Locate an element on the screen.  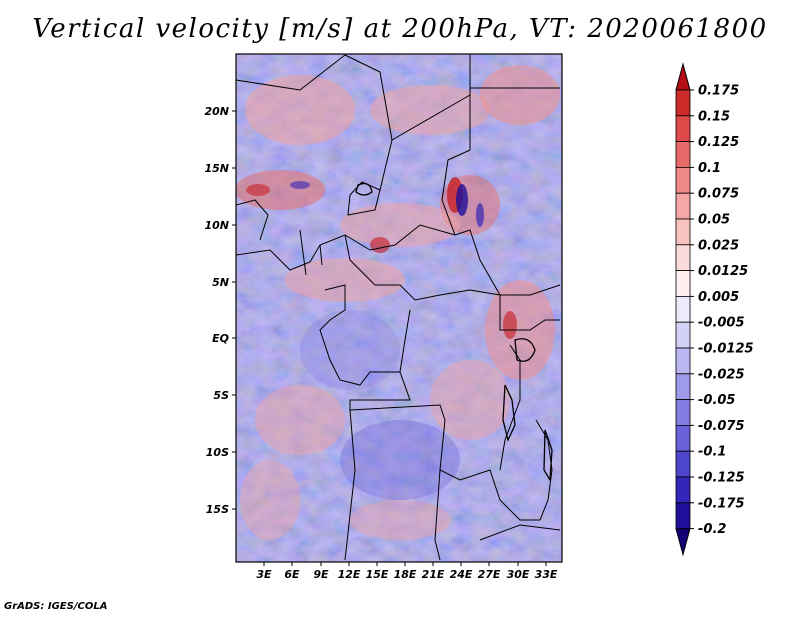
colorbar-label: 0.175 is located at coordinates (718, 91).